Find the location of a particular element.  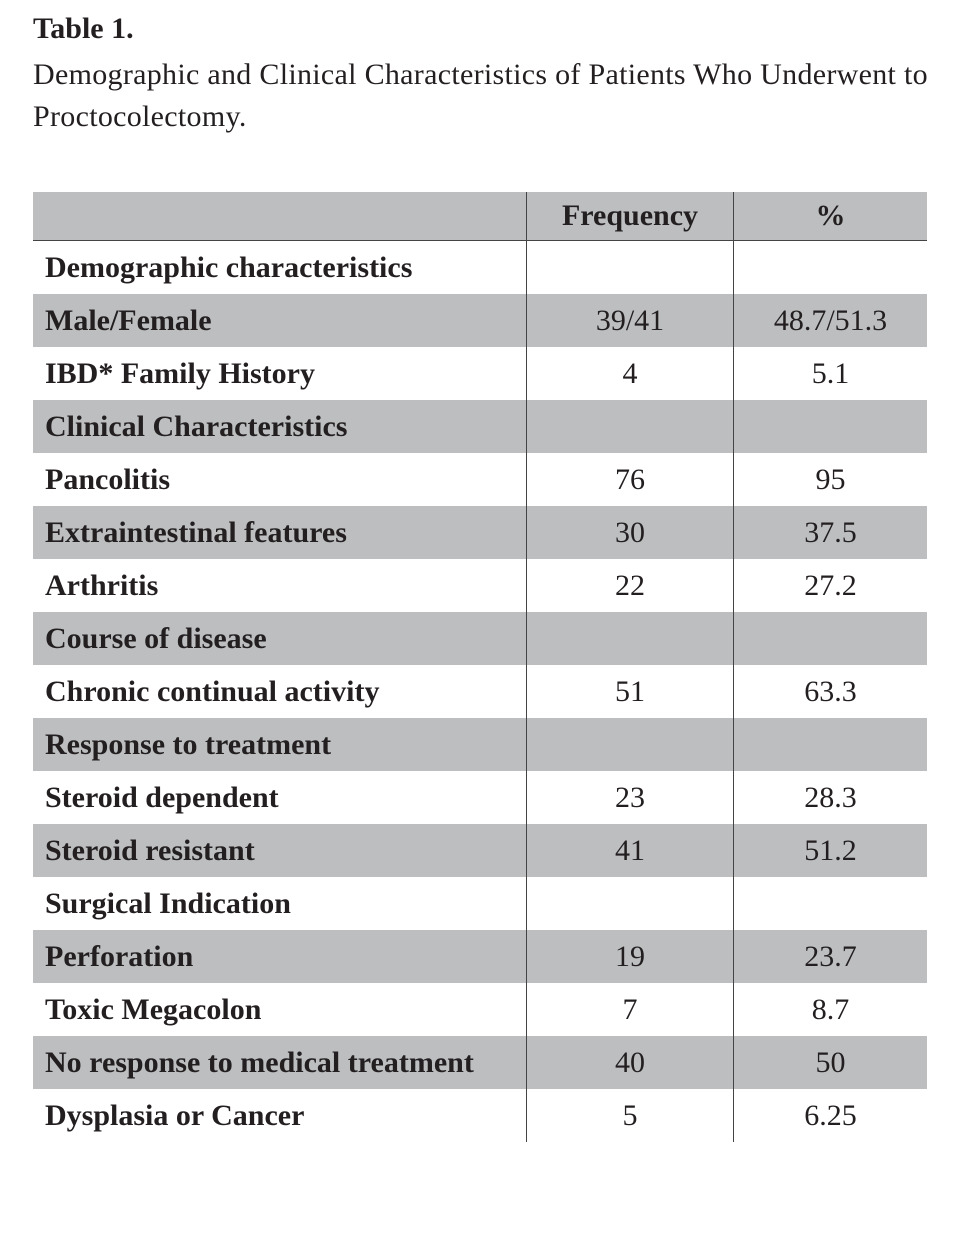

table-row: Steroid dependent 23 28.3 is located at coordinates (480, 797).